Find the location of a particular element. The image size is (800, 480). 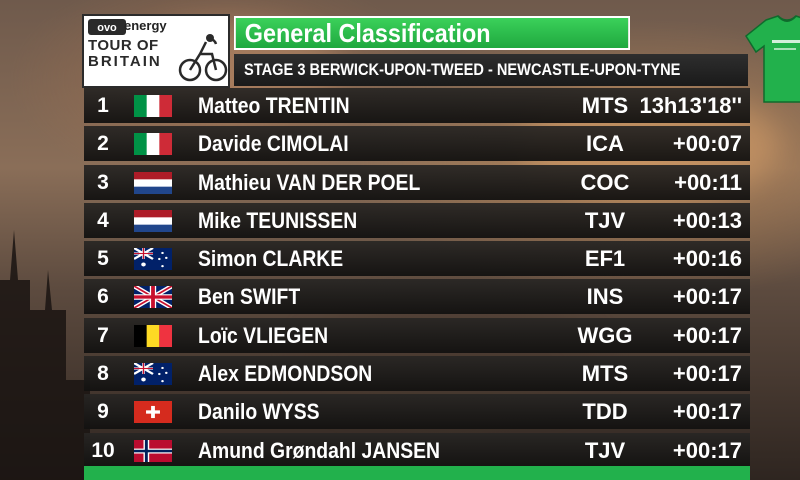

rider-name: Amund Grøndahl JANSEN is located at coordinates (319, 450).